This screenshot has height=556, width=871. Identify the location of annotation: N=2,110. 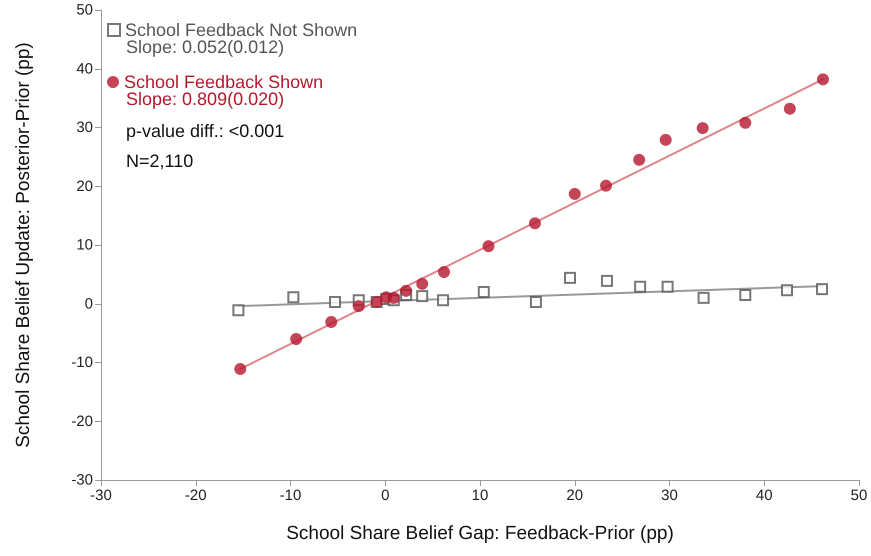
(160, 161).